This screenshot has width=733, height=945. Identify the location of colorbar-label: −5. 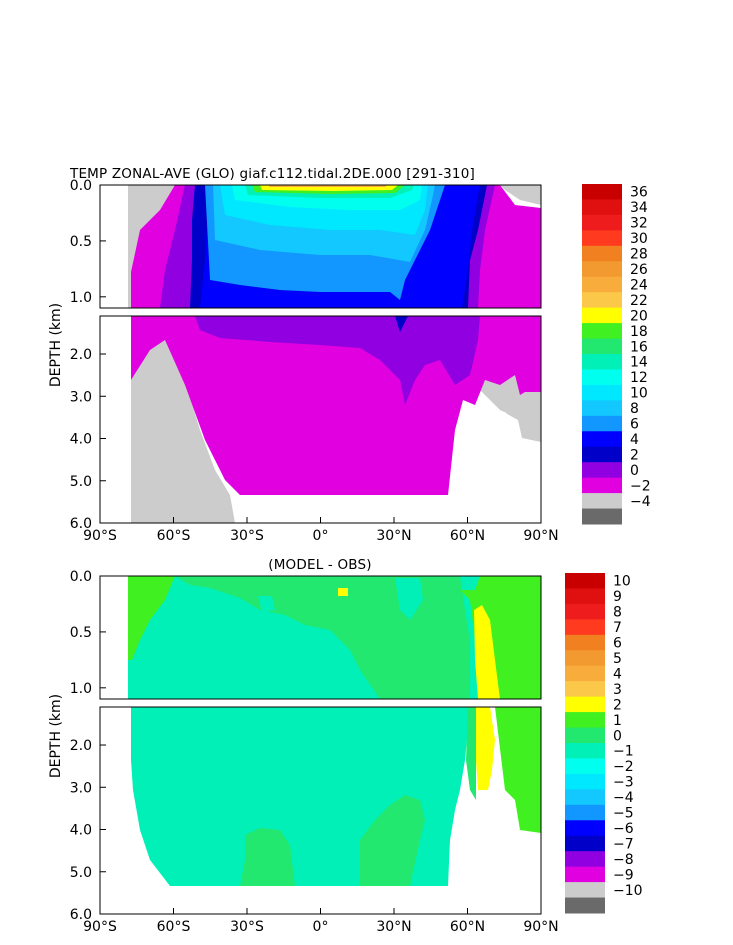
(623, 814).